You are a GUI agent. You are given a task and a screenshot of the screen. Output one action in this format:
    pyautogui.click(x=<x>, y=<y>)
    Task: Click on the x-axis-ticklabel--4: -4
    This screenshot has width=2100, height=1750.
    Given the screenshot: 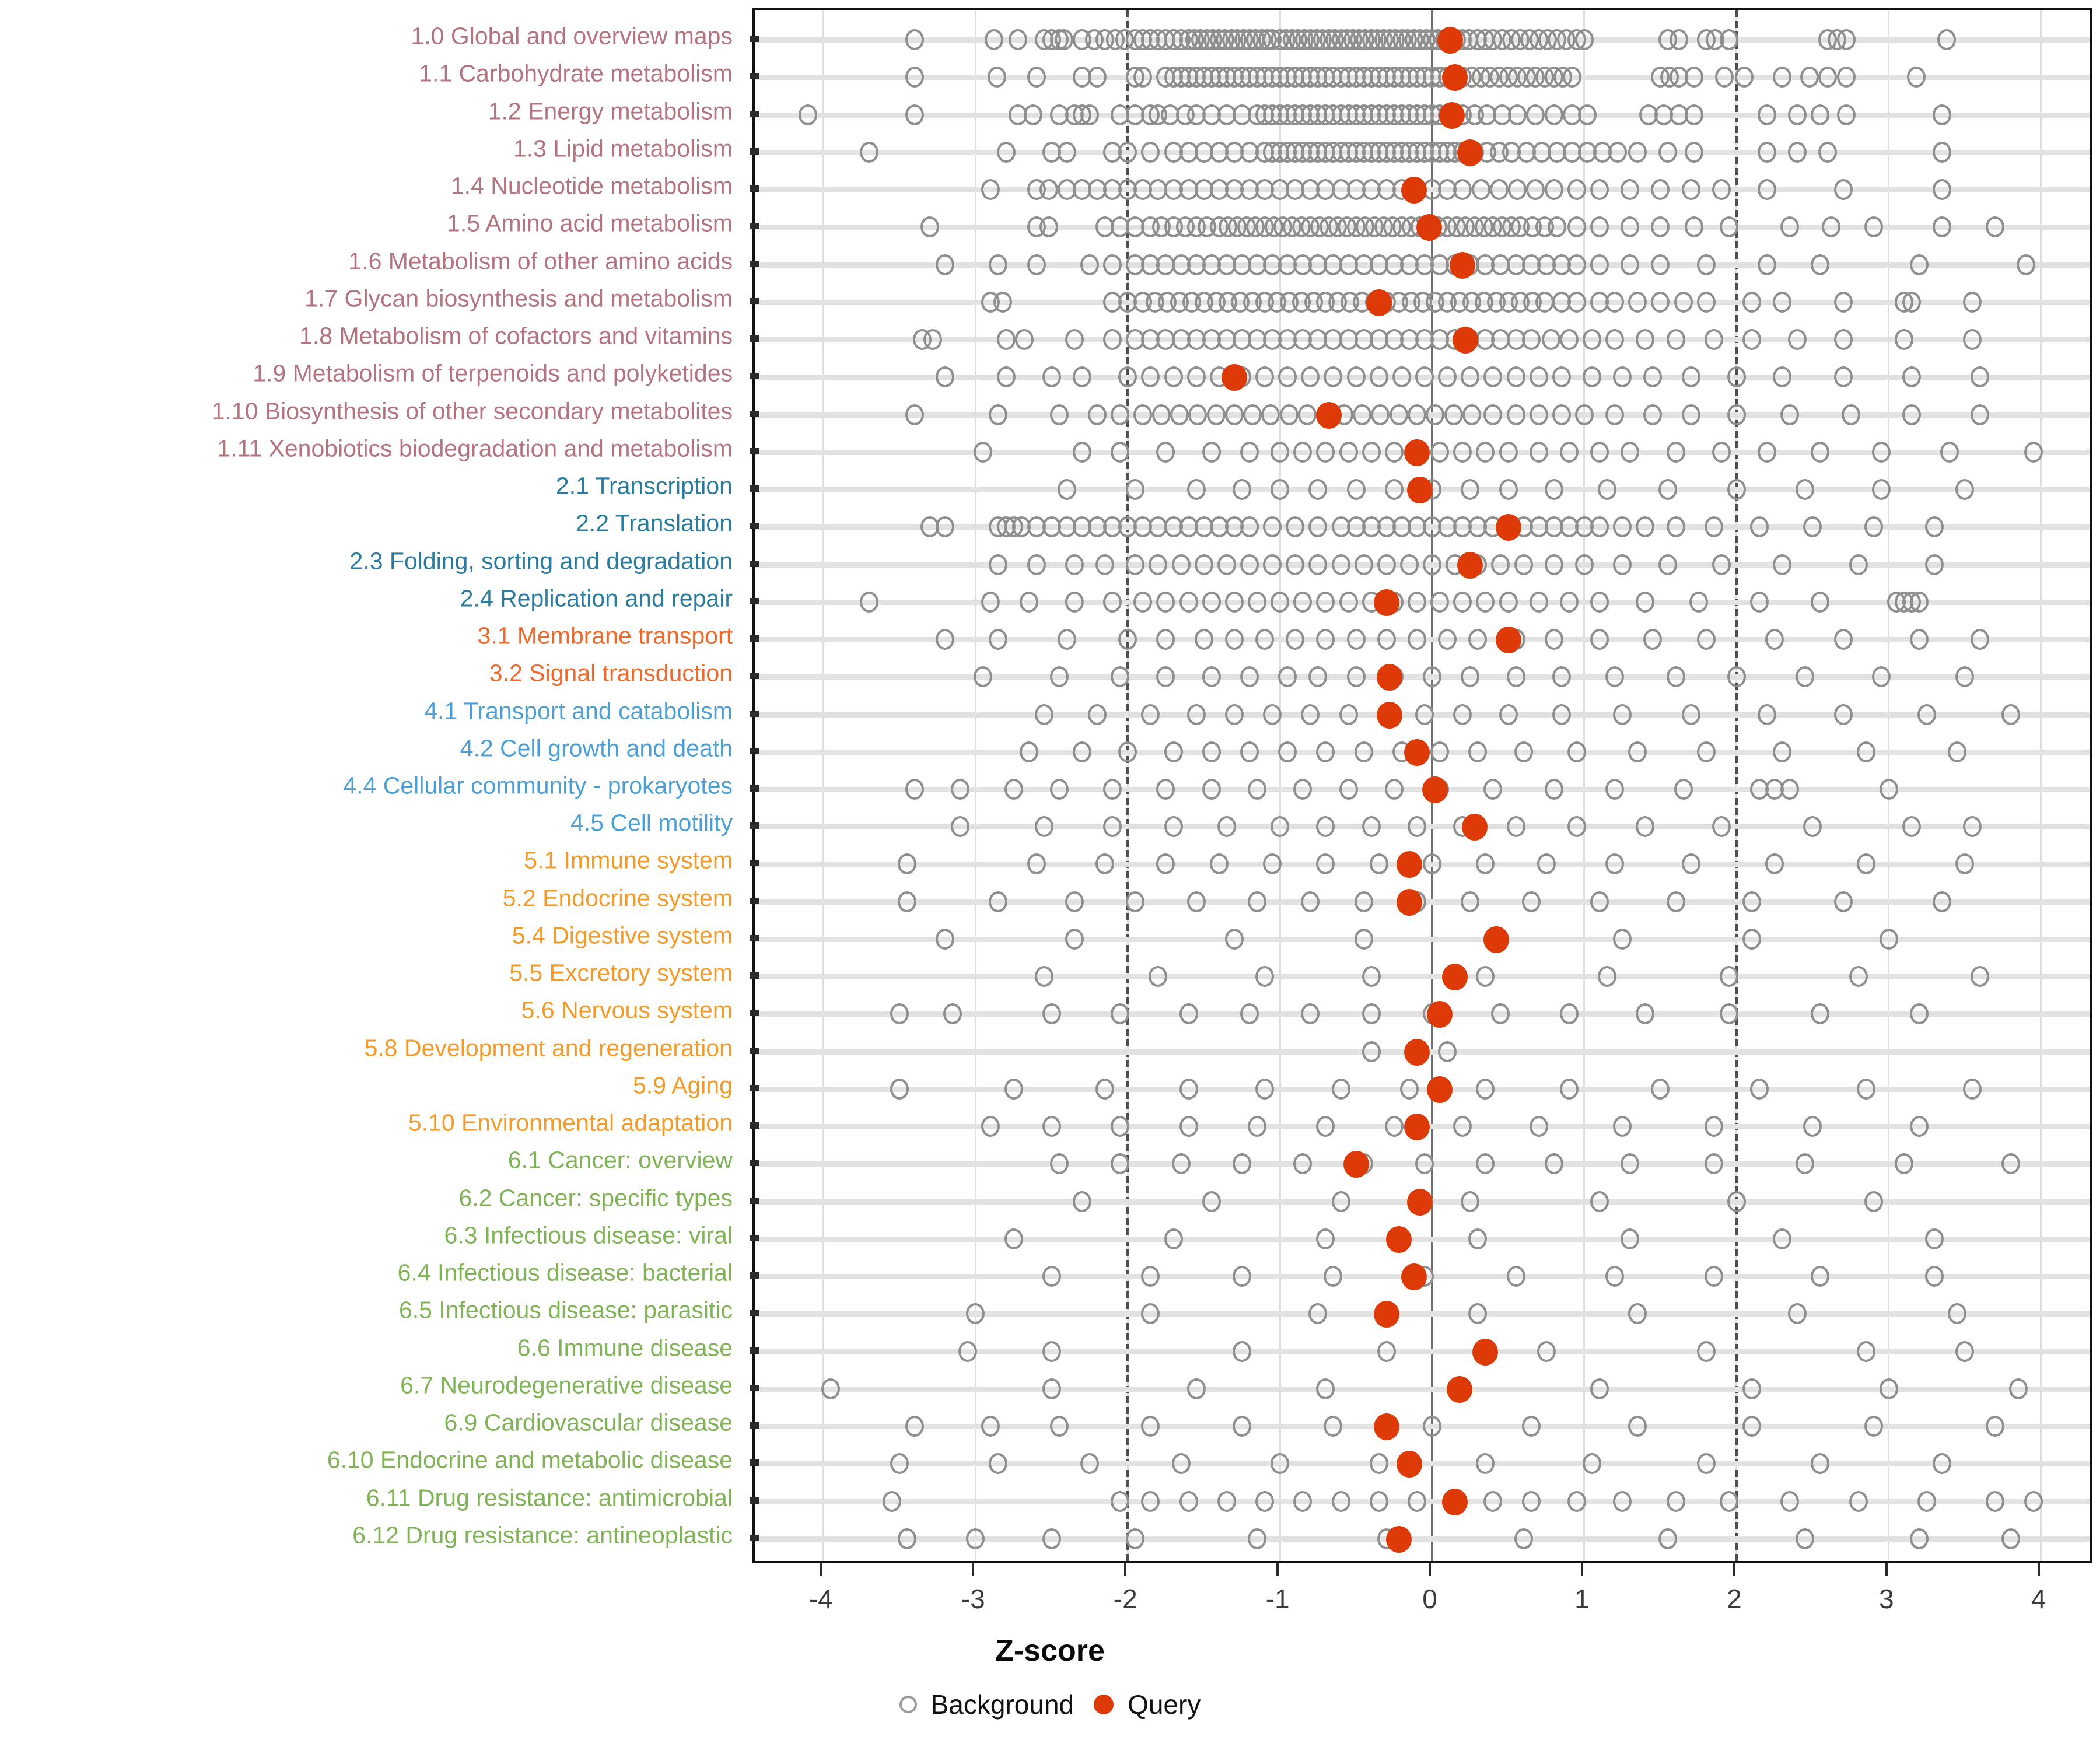 What is the action you would take?
    pyautogui.click(x=820, y=1599)
    